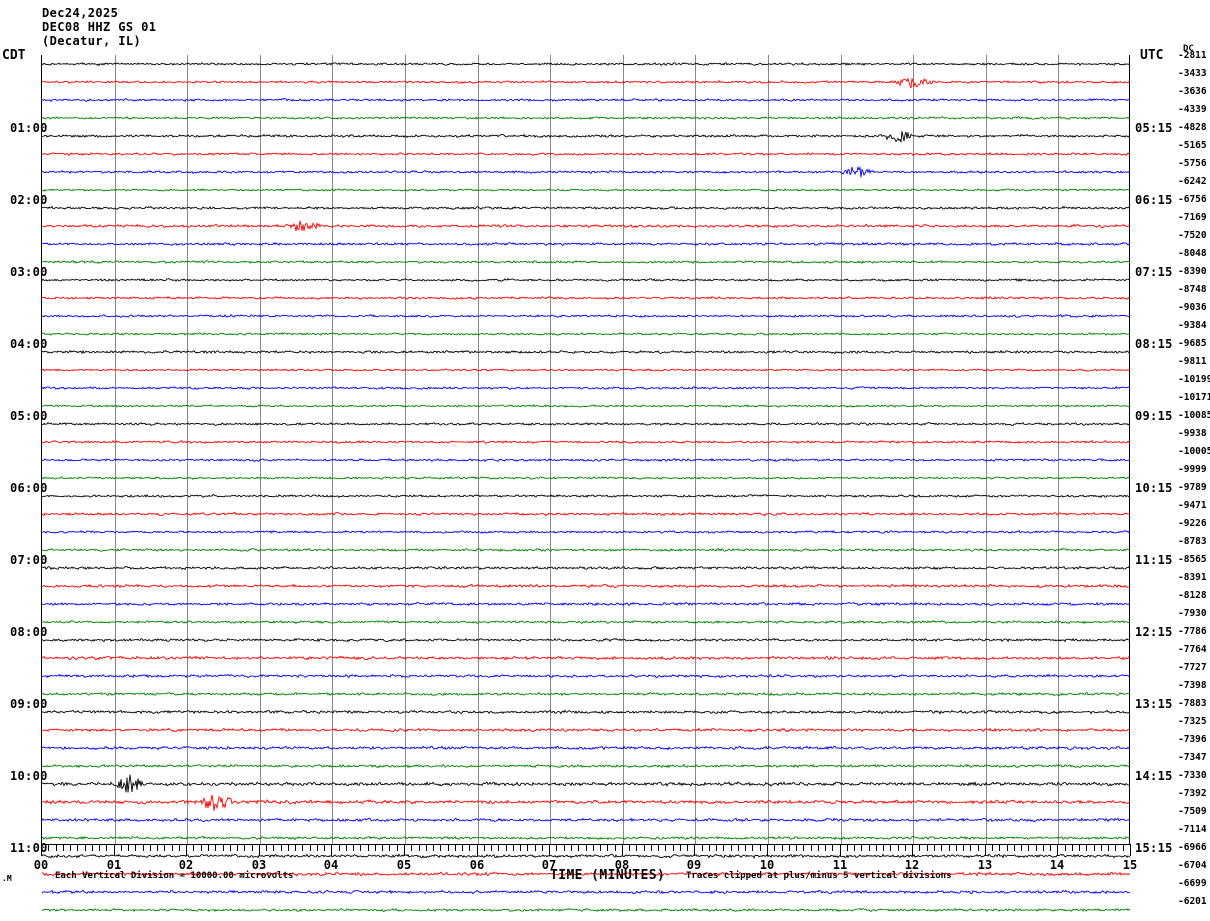 The image size is (1210, 921). I want to click on dc-offset-value: -9036, so click(1192, 307).